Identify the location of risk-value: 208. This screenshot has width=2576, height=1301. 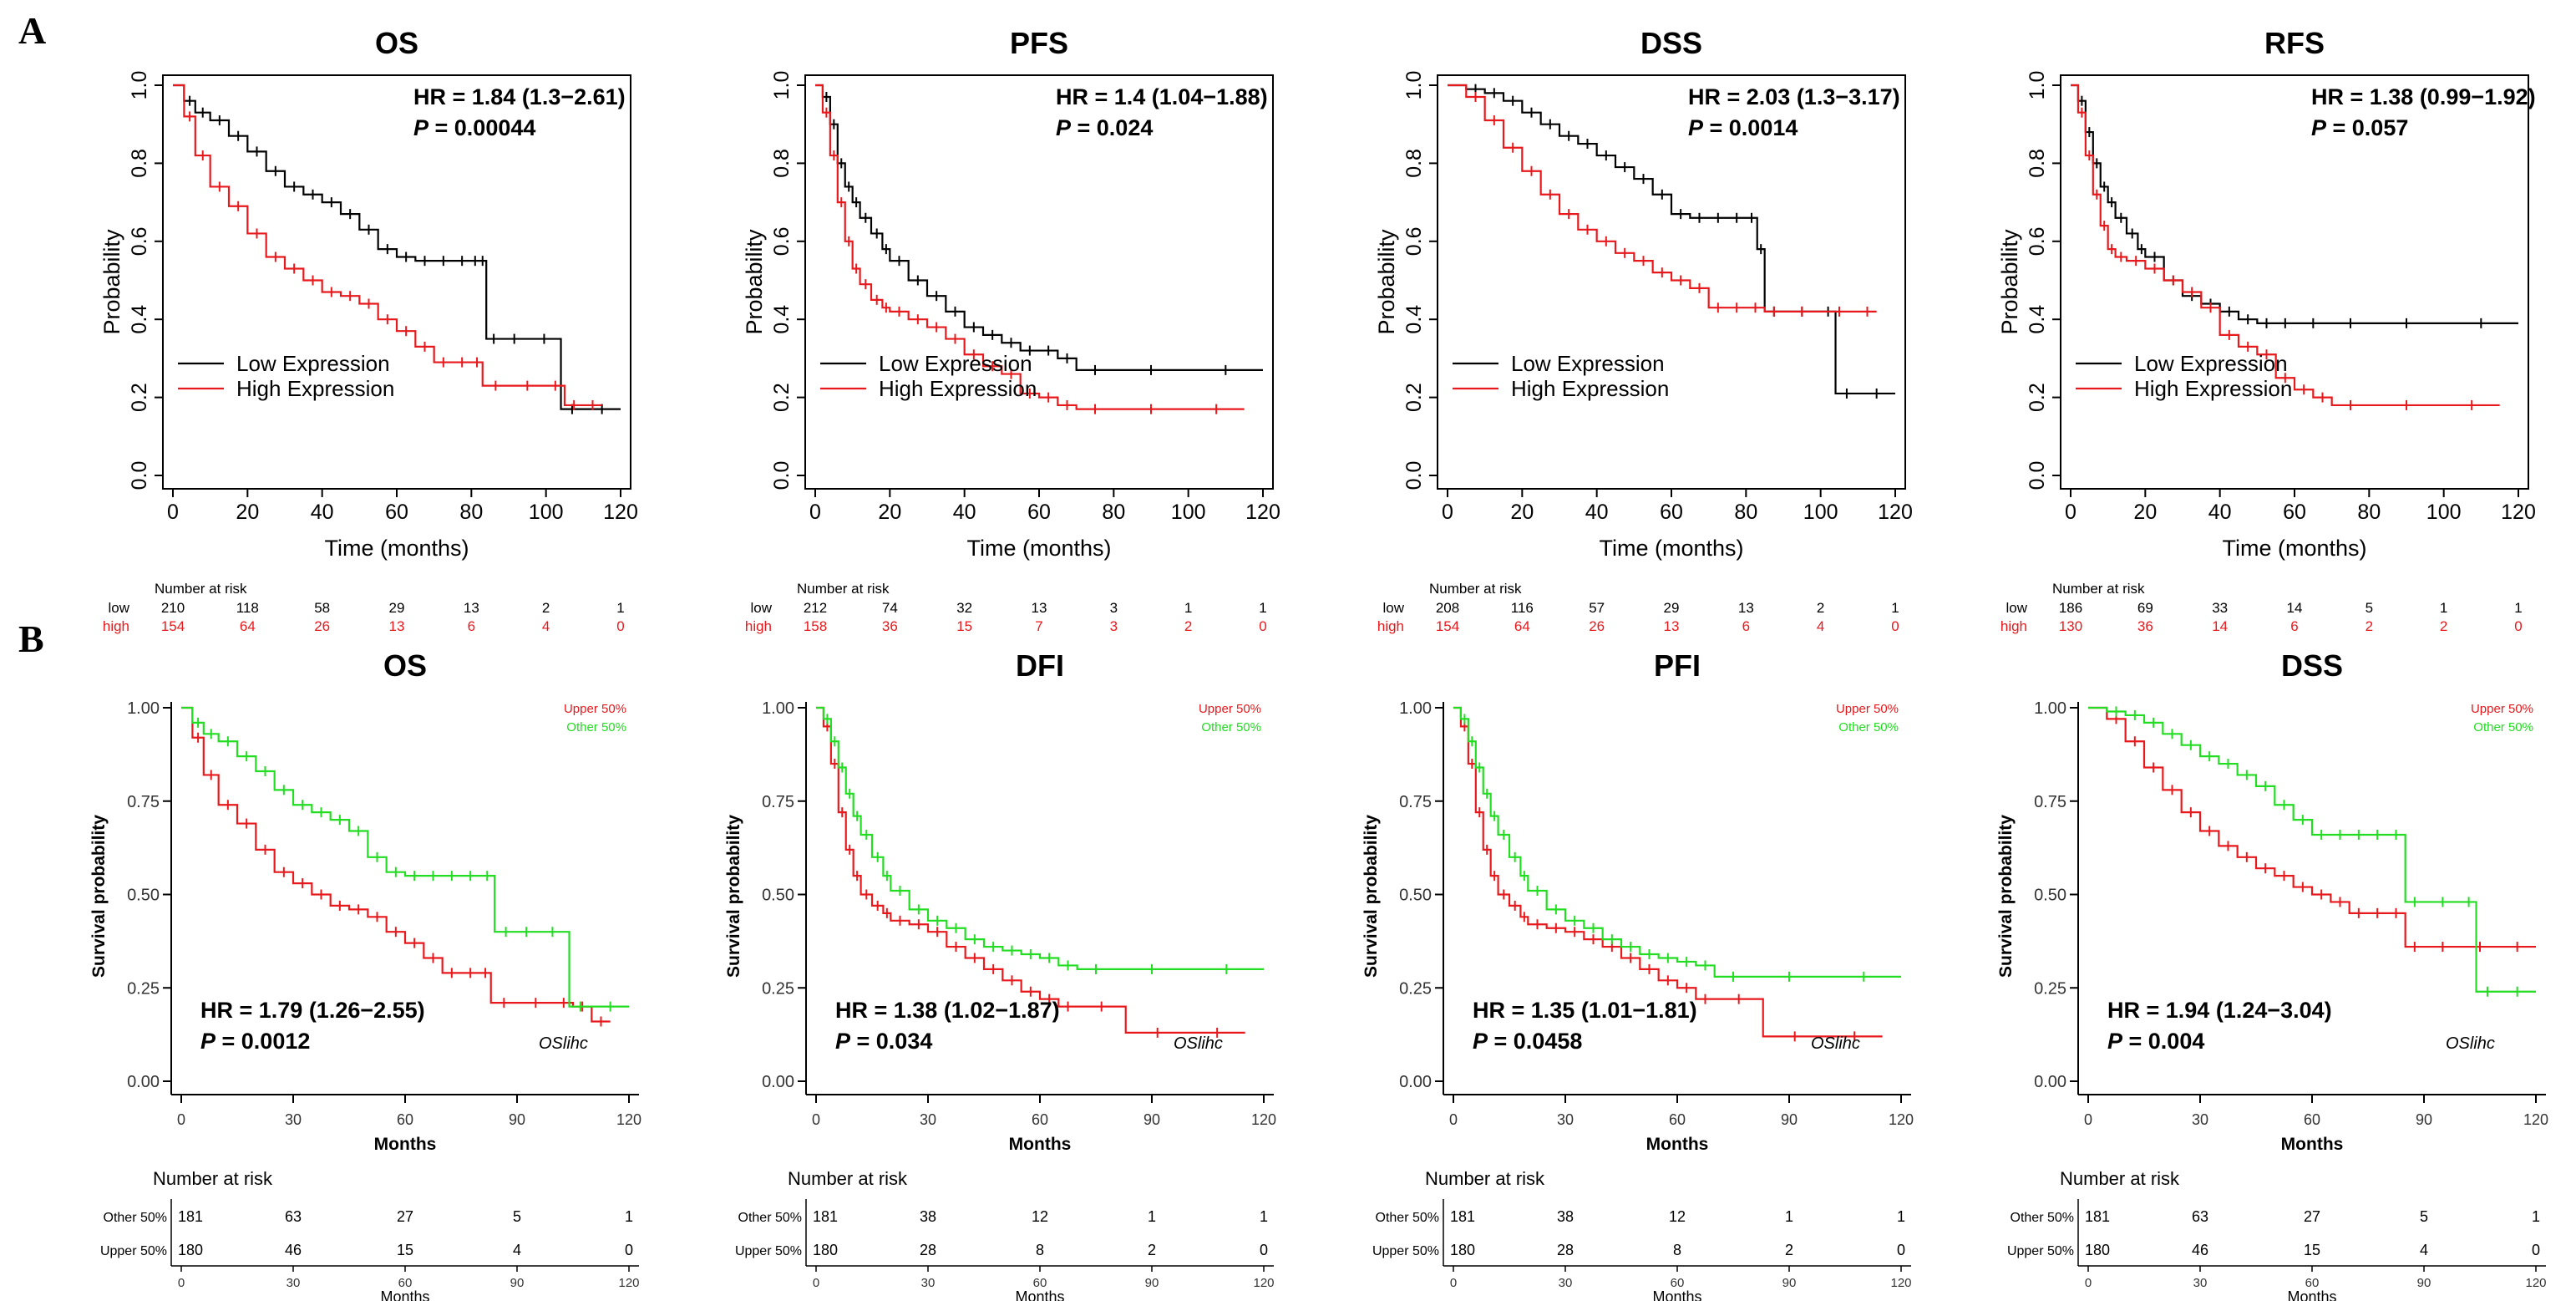
(1447, 608).